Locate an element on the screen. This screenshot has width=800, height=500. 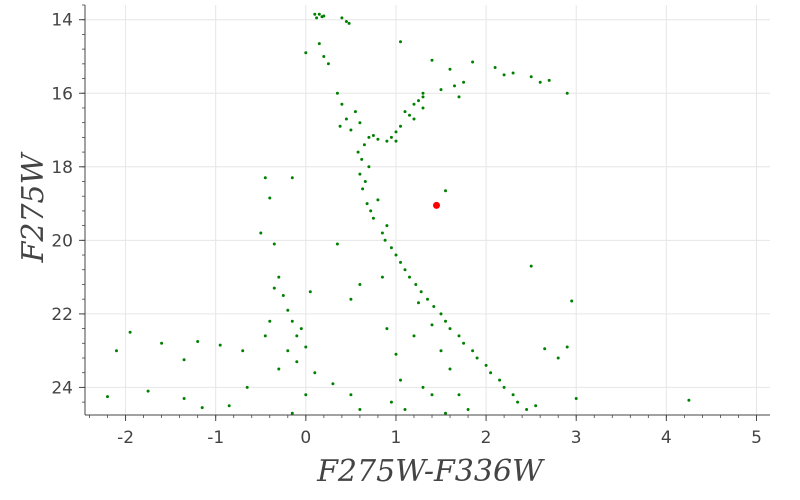
y-tick-label: 16 is located at coordinates (62, 94).